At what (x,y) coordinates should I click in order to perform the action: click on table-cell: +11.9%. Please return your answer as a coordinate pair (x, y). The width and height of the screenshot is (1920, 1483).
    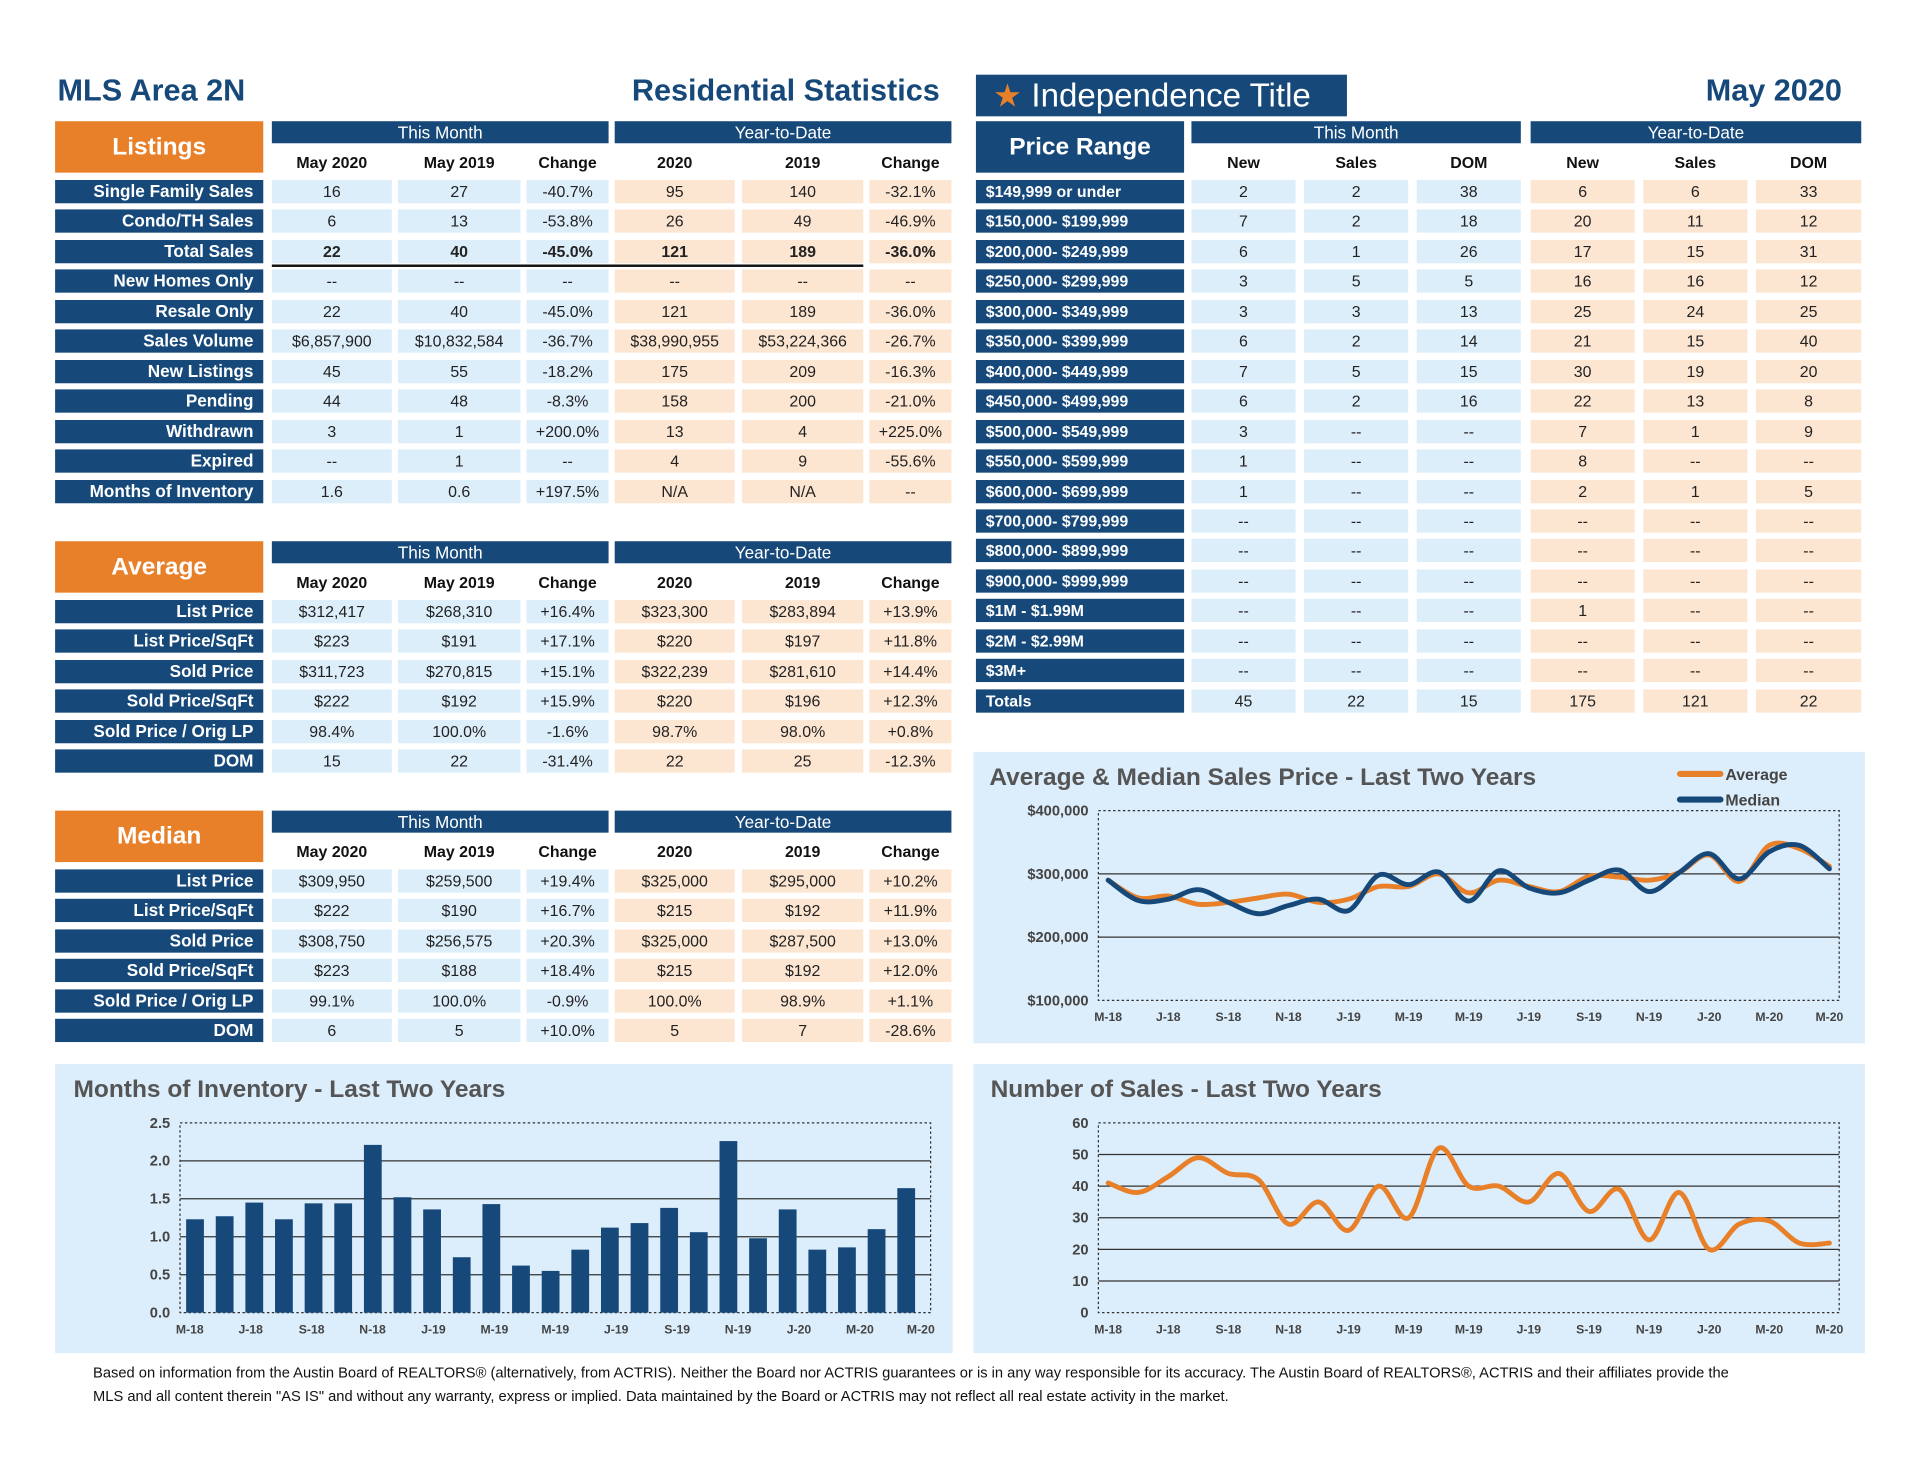
    Looking at the image, I should click on (910, 911).